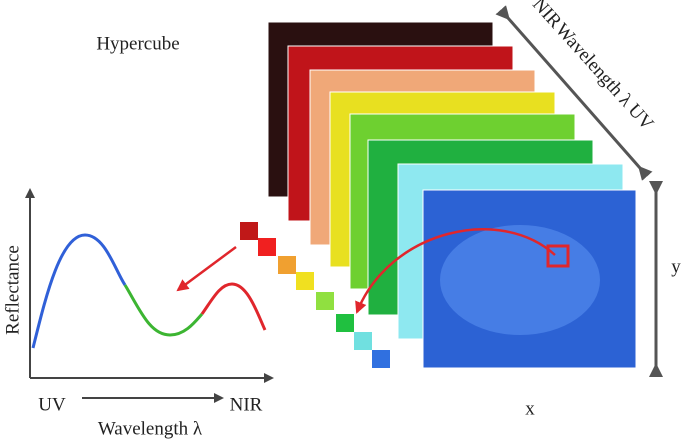  I want to click on wavelength-label: Wavelength λ, so click(594, 65).